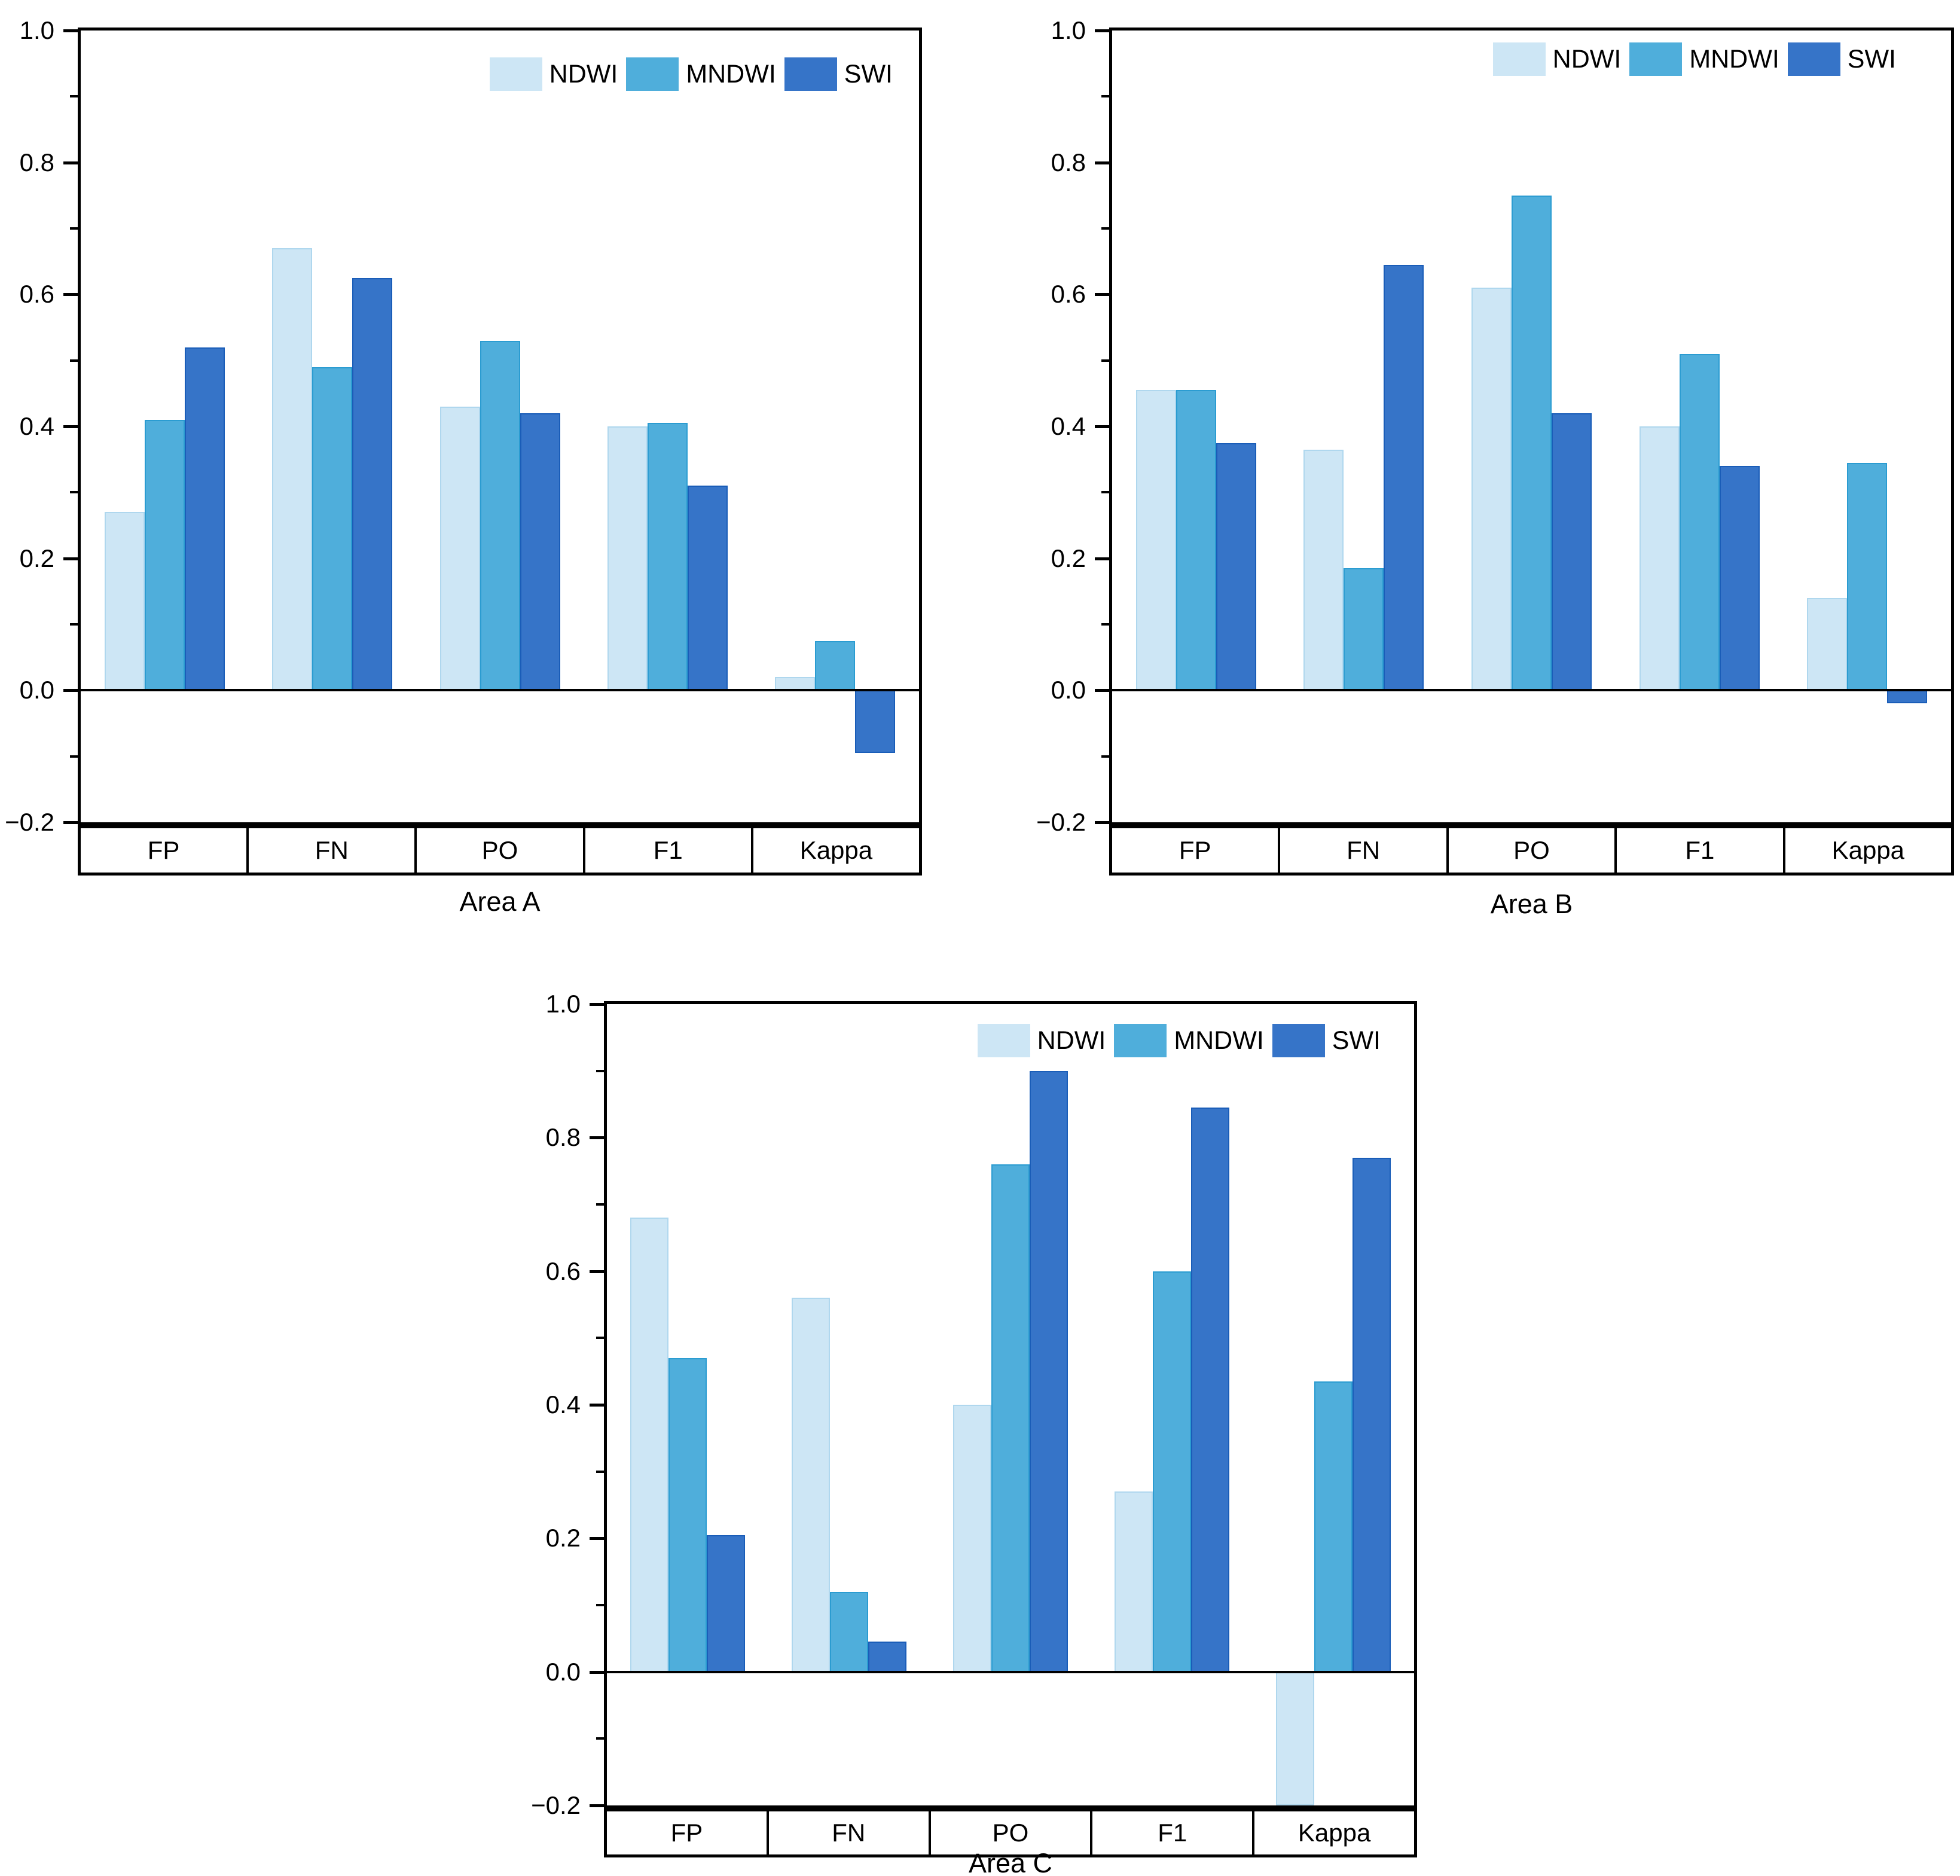 This screenshot has width=1960, height=1876. Describe the element at coordinates (563, 1004) in the screenshot. I see `y-axis-tick-label: 1.0` at that location.